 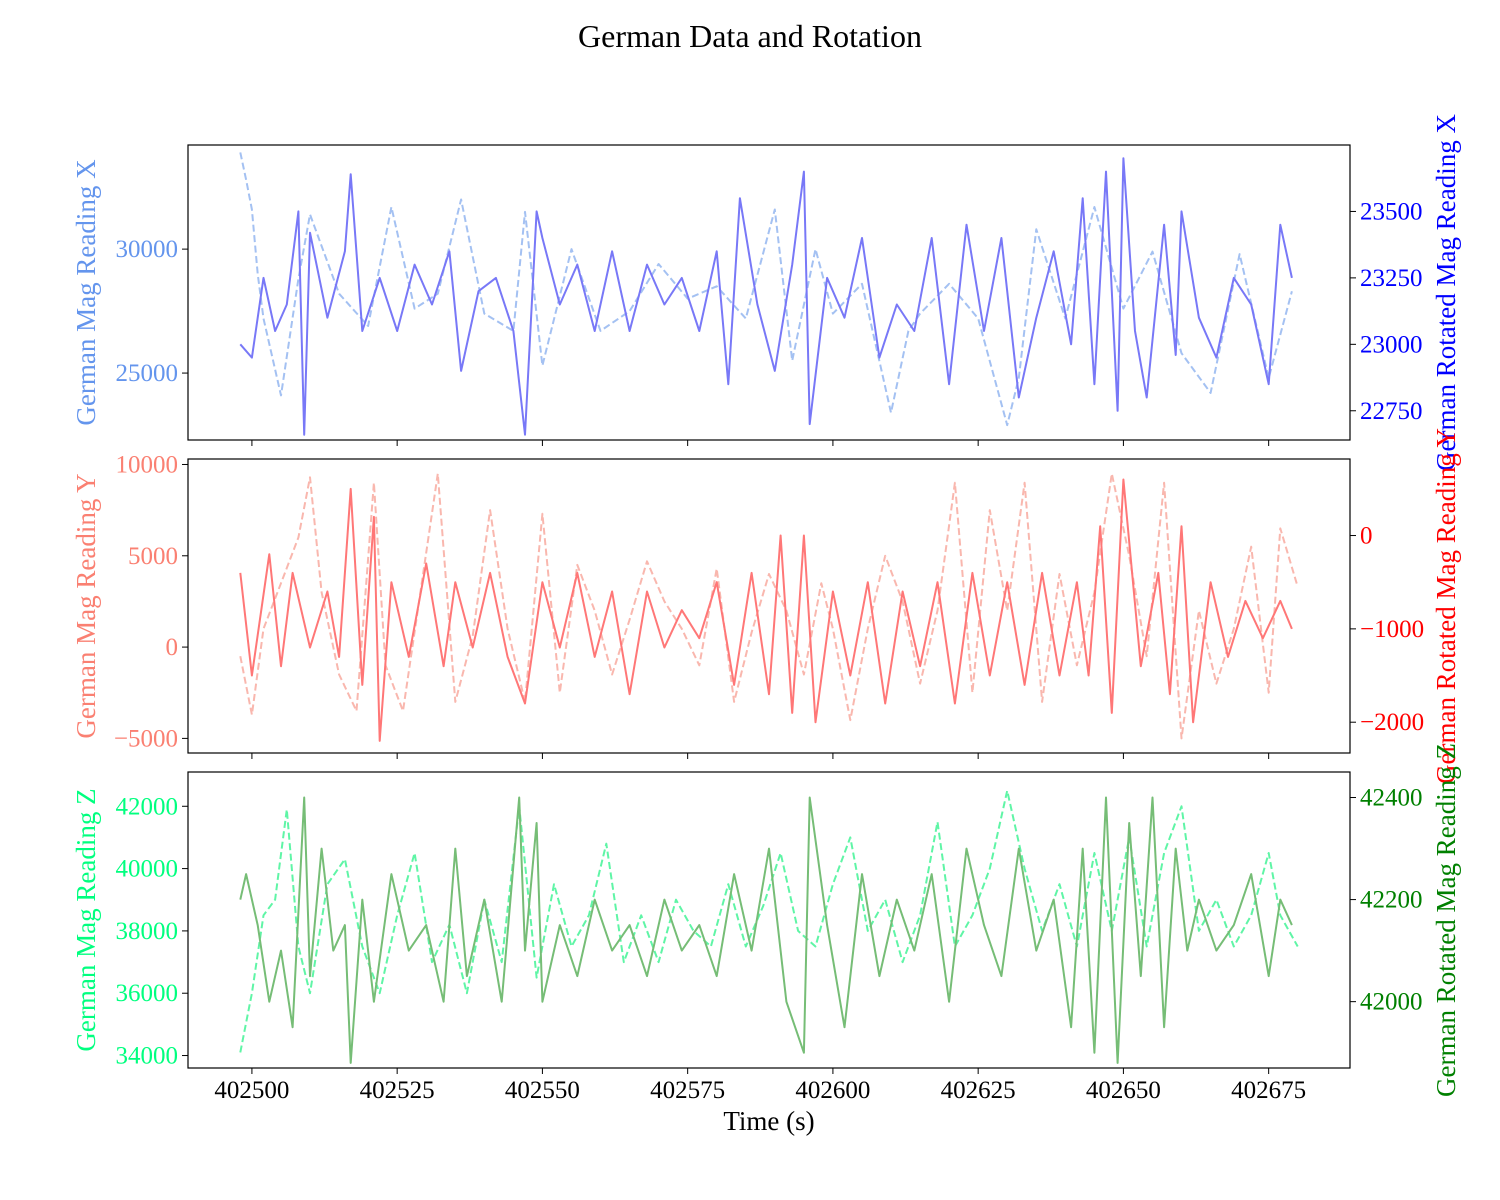 What do you see at coordinates (1391, 798) in the screenshot?
I see `y-tick-label-right-z: 42400` at bounding box center [1391, 798].